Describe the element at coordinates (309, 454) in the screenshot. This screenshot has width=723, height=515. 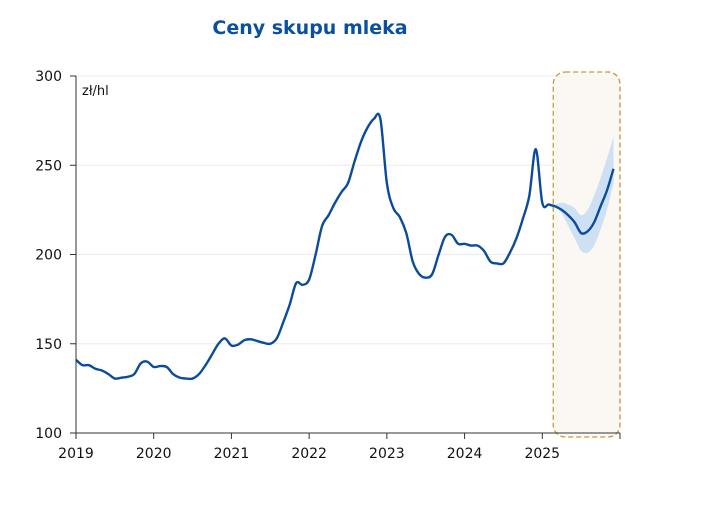
I see `x-tick-label: 2022` at that location.